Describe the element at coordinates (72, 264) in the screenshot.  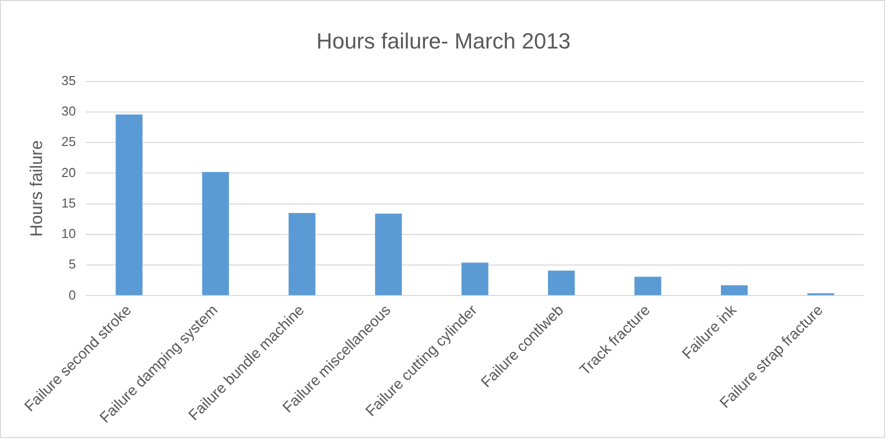
I see `y-tick-label: 5` at that location.